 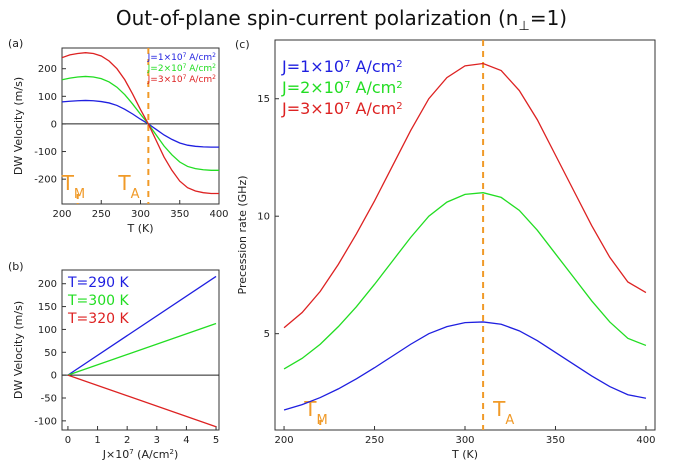 What do you see at coordinates (216, 440) in the screenshot?
I see `x-tick-label: 5` at bounding box center [216, 440].